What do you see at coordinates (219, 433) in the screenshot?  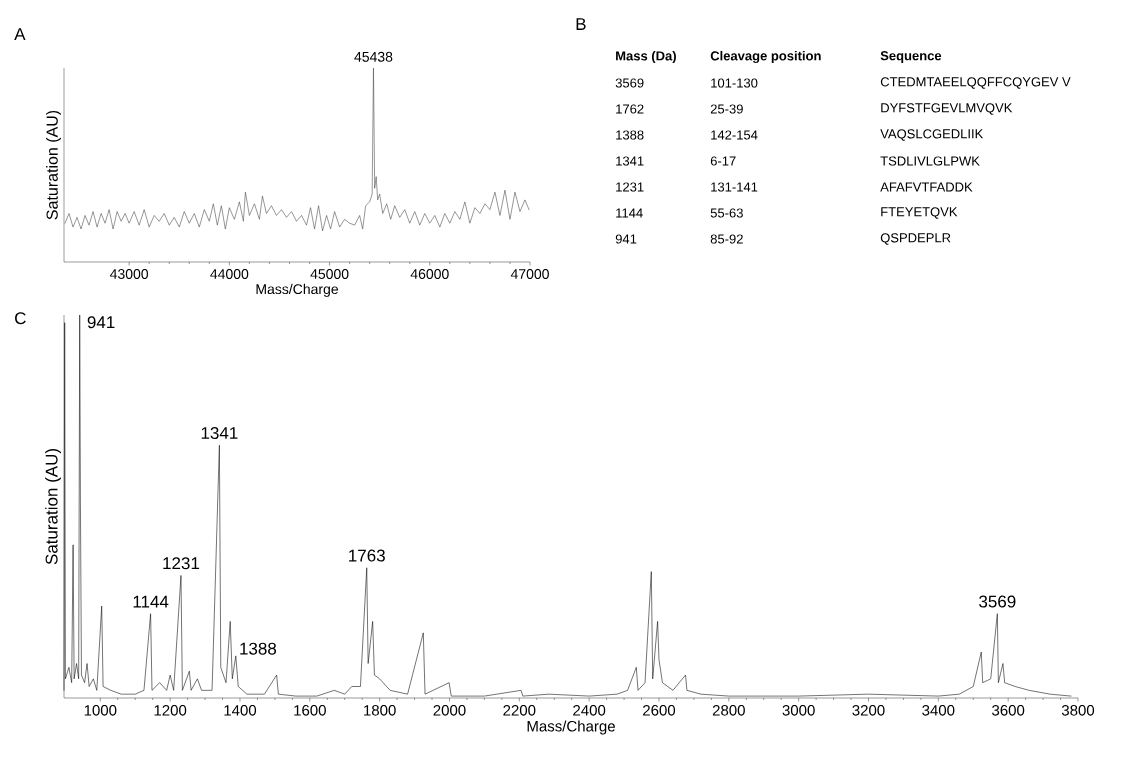 I see `annotation: 1341` at bounding box center [219, 433].